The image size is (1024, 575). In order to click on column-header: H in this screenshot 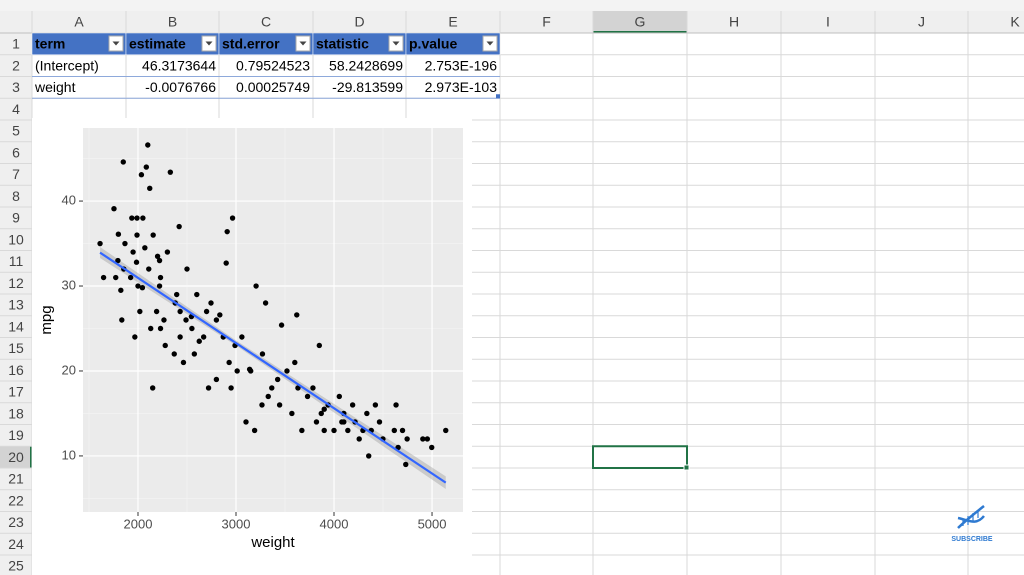, I will do `click(734, 22)`.